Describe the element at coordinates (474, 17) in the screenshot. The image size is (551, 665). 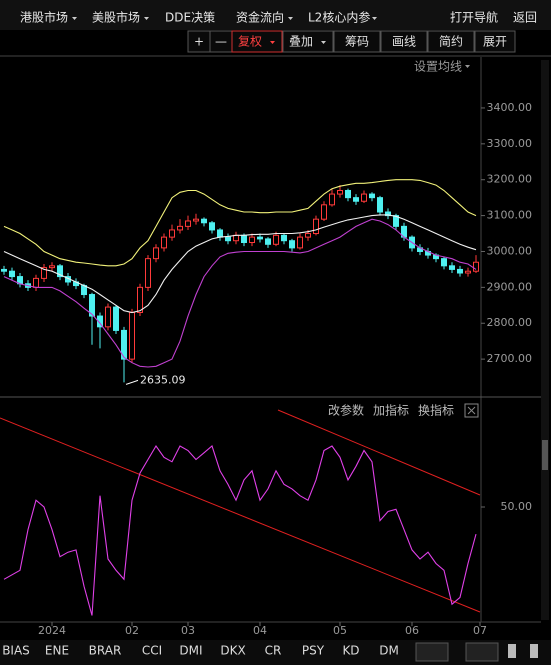
I see `nav-button: 打开导航` at that location.